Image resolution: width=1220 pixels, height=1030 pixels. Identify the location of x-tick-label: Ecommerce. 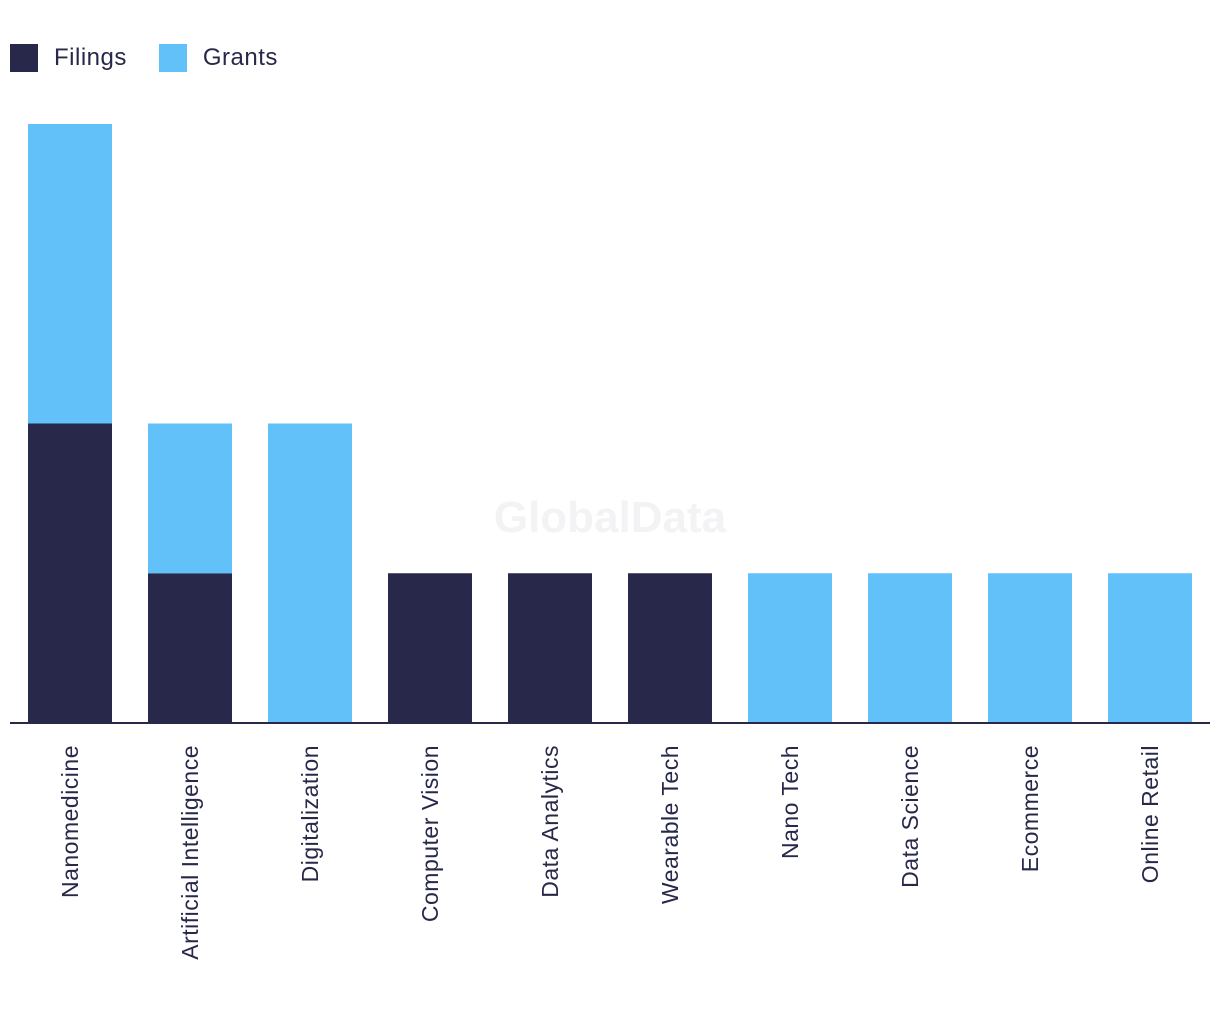
(1030, 808).